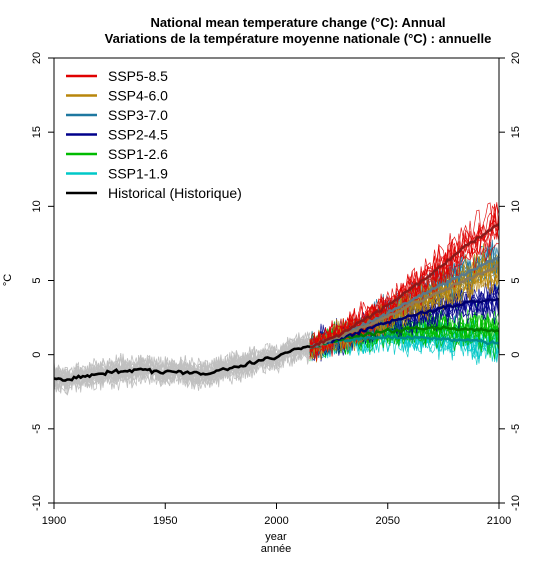  What do you see at coordinates (516, 206) in the screenshot?
I see `y-tick-label-right: 10` at bounding box center [516, 206].